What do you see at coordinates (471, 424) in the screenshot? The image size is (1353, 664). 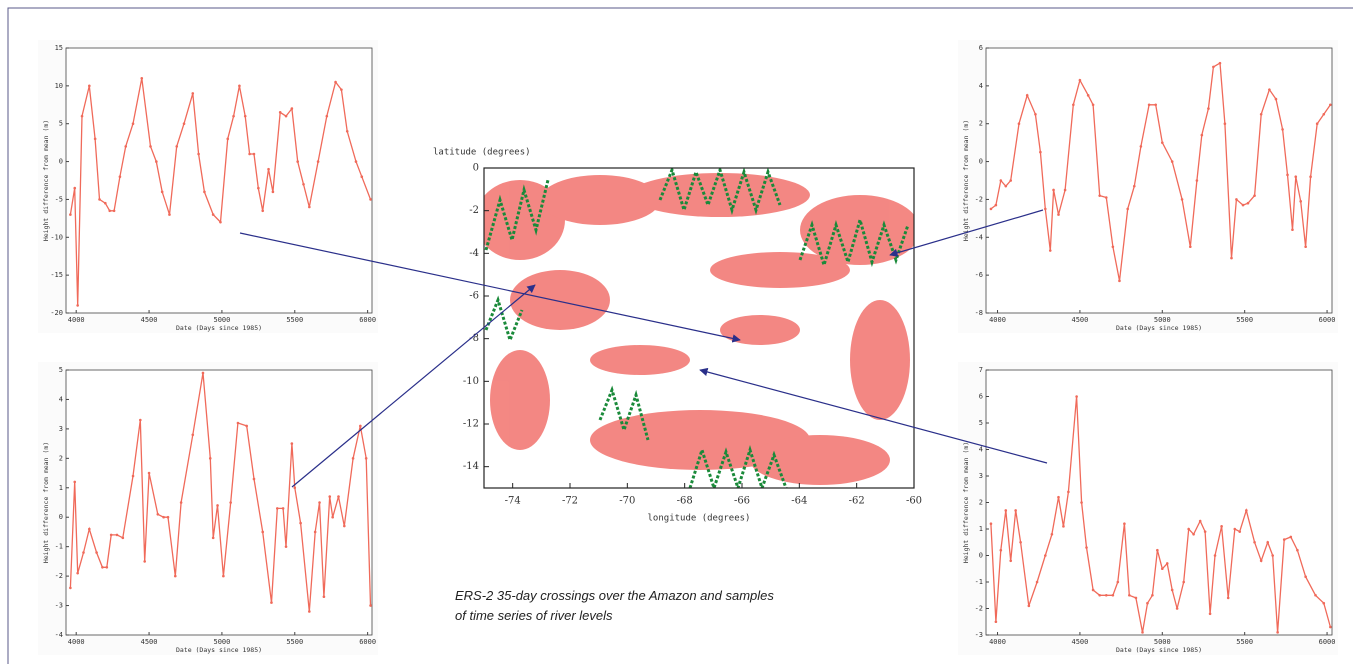 I see `y-tick-label: -12` at bounding box center [471, 424].